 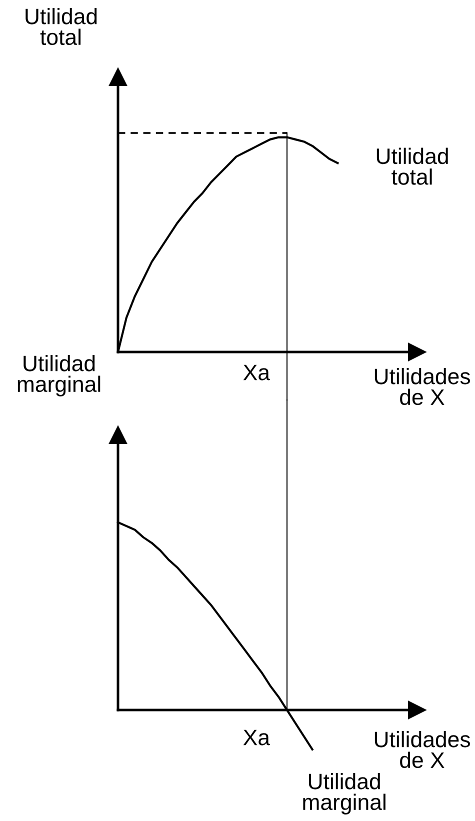 I want to click on y-axis-title: Utilidad marginal, so click(x=59, y=375).